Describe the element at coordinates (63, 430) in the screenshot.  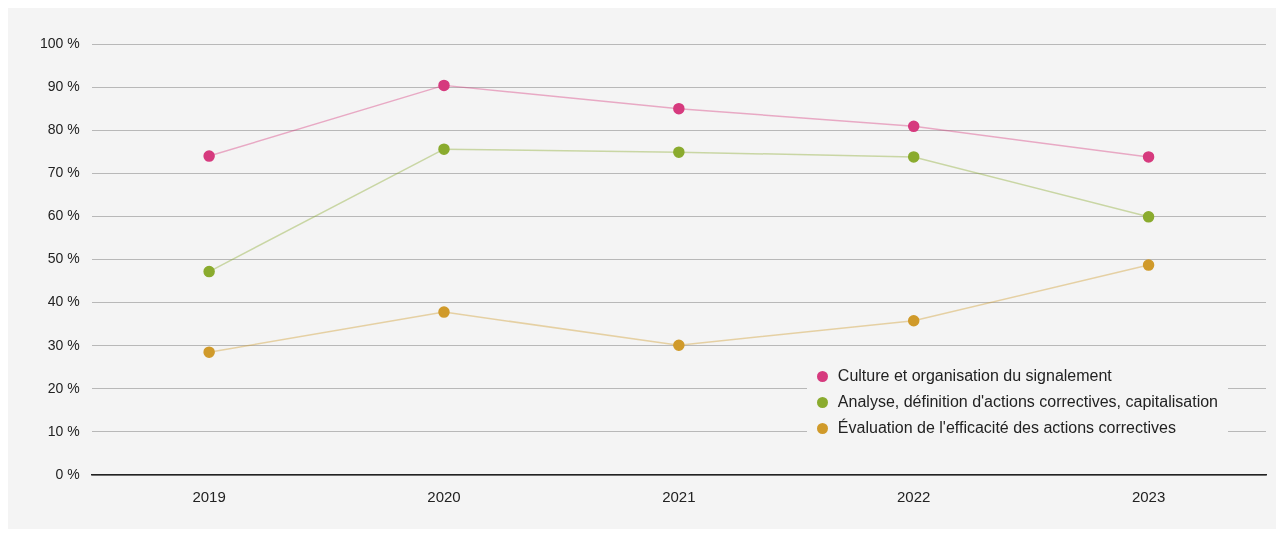
I see `y-tick-label: 10 %` at that location.